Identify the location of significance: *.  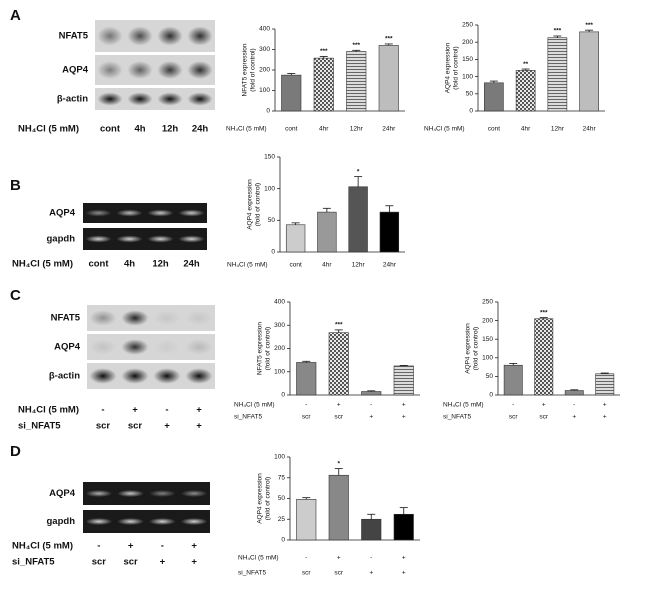
(358, 171).